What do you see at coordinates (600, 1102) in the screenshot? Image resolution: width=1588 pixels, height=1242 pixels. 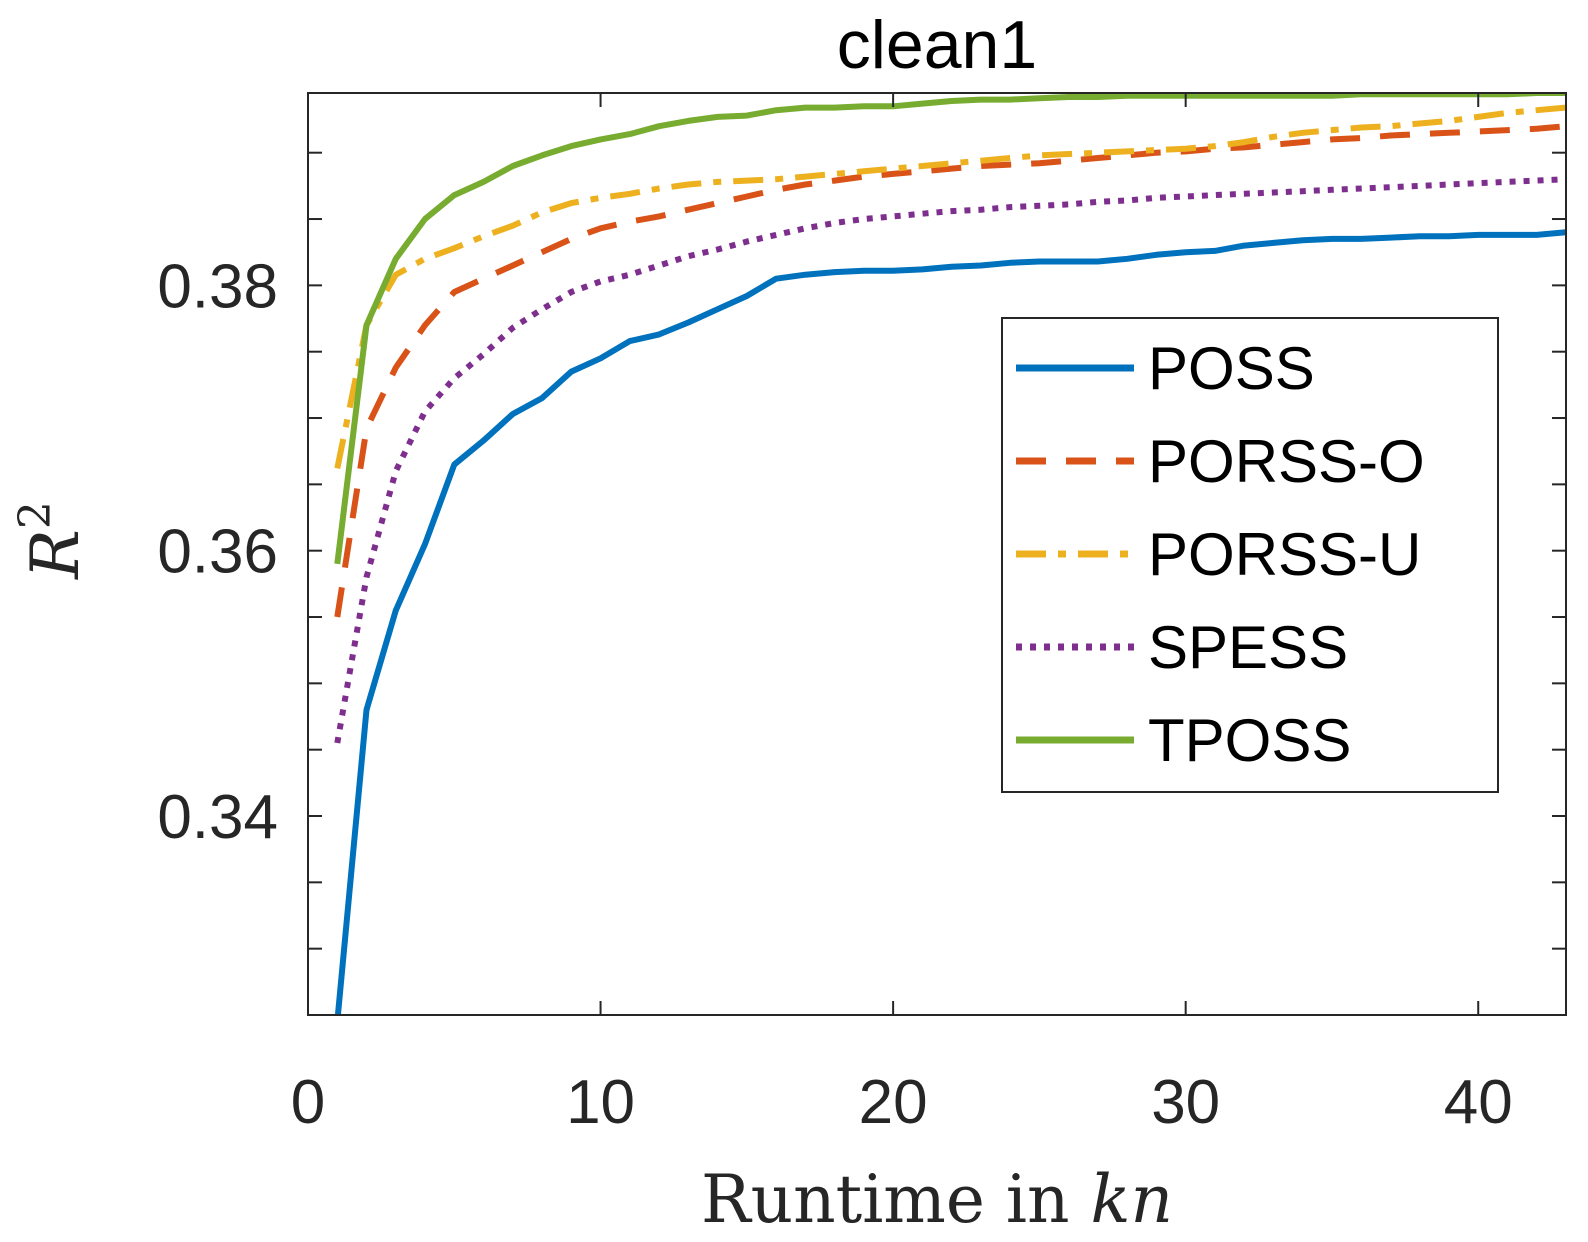 I see `x-tick-label: 10` at bounding box center [600, 1102].